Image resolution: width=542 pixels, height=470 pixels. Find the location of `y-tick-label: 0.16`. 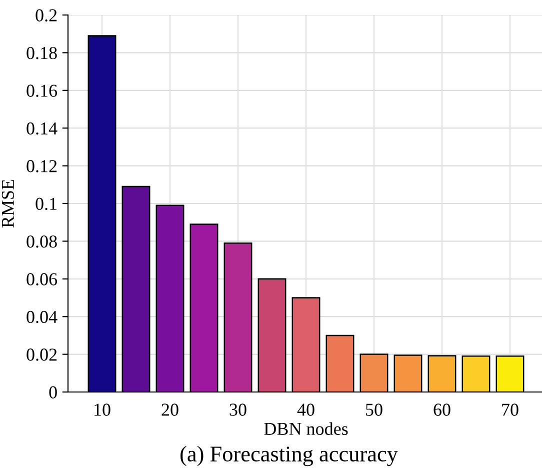

y-tick-label: 0.16 is located at coordinates (42, 90).